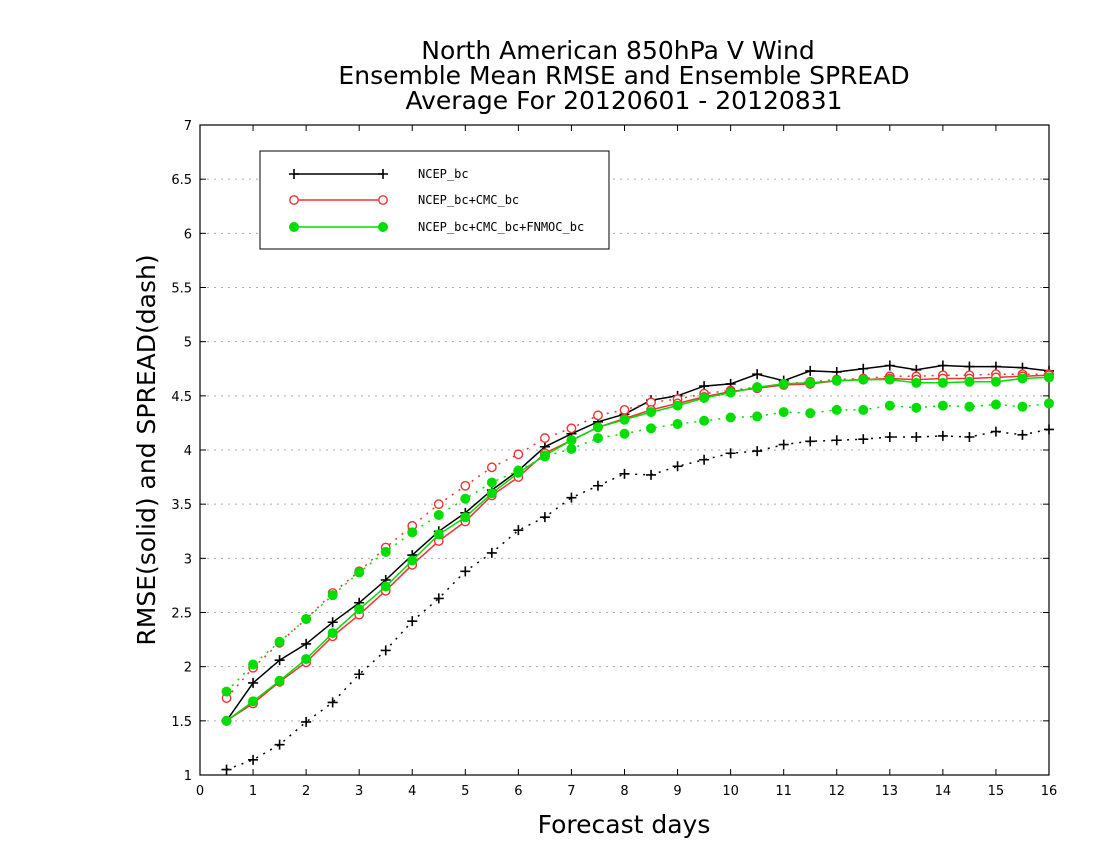 This screenshot has width=1100, height=850. I want to click on x-tick-label: 6, so click(518, 791).